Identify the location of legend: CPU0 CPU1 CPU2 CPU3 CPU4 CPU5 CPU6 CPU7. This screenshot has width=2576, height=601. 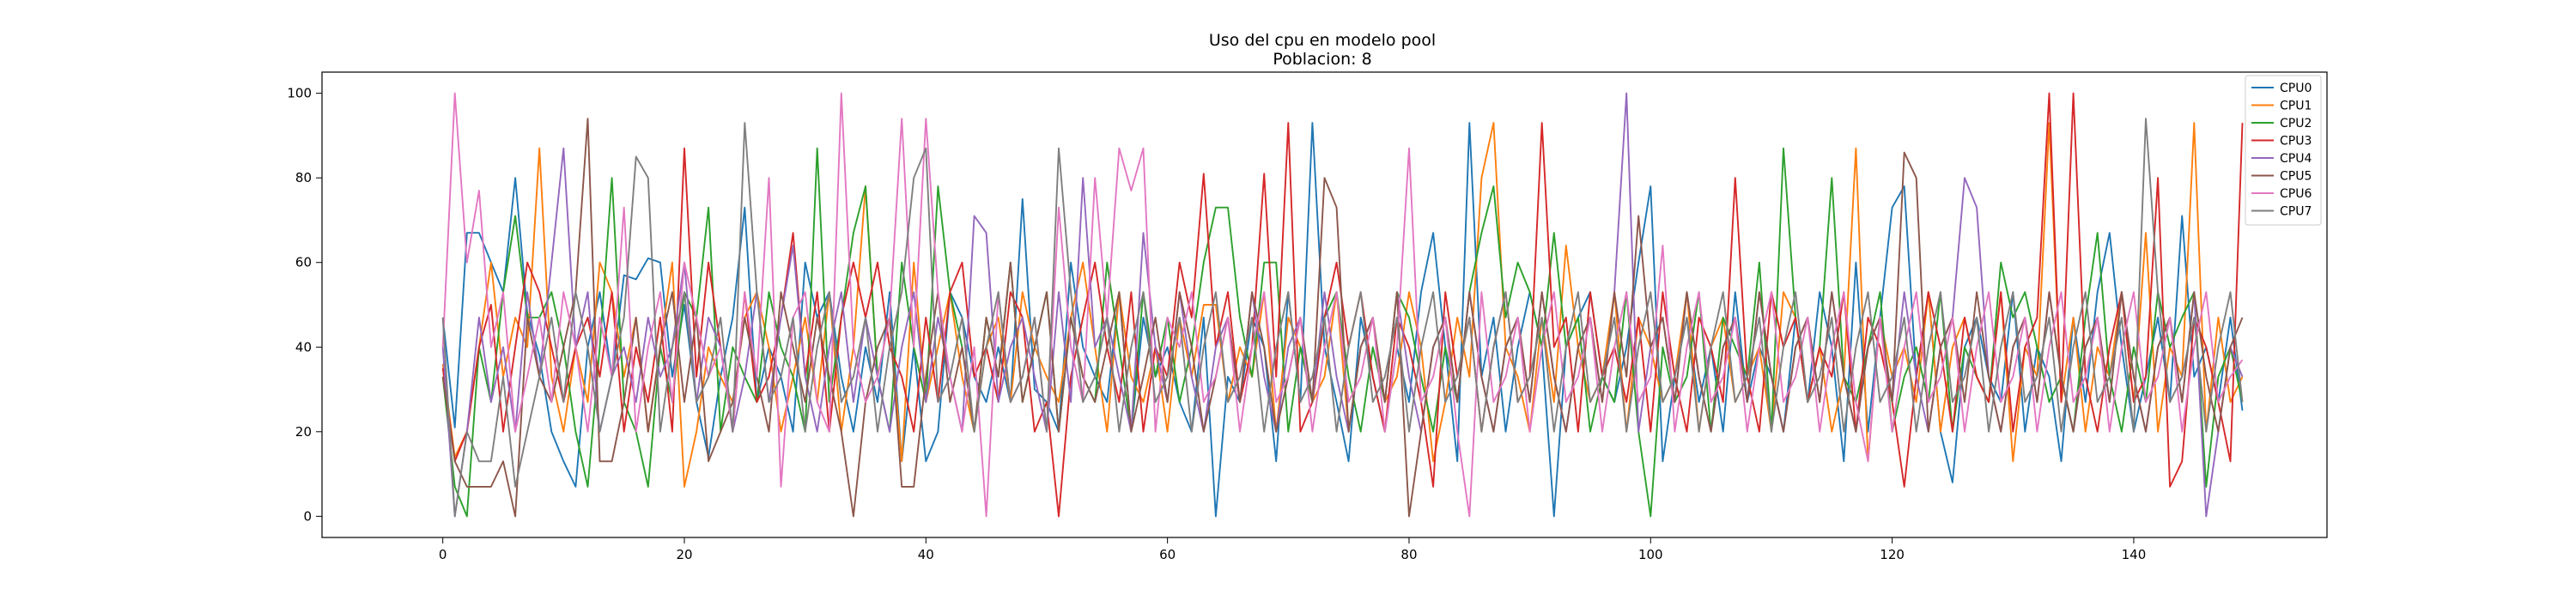
(2283, 150).